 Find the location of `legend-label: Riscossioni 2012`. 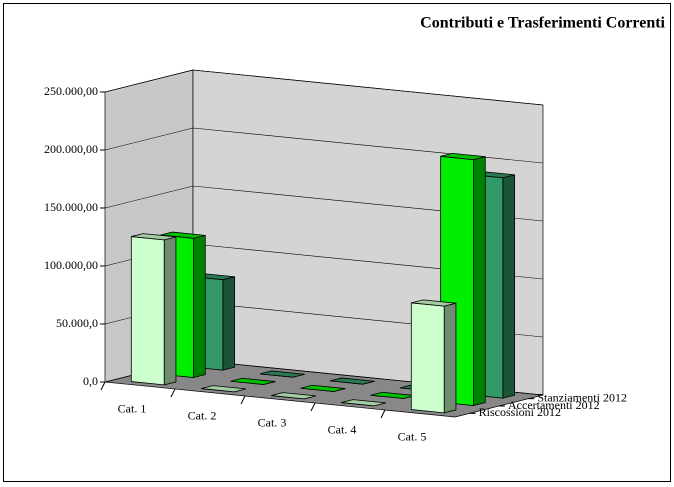

legend-label: Riscossioni 2012 is located at coordinates (520, 412).